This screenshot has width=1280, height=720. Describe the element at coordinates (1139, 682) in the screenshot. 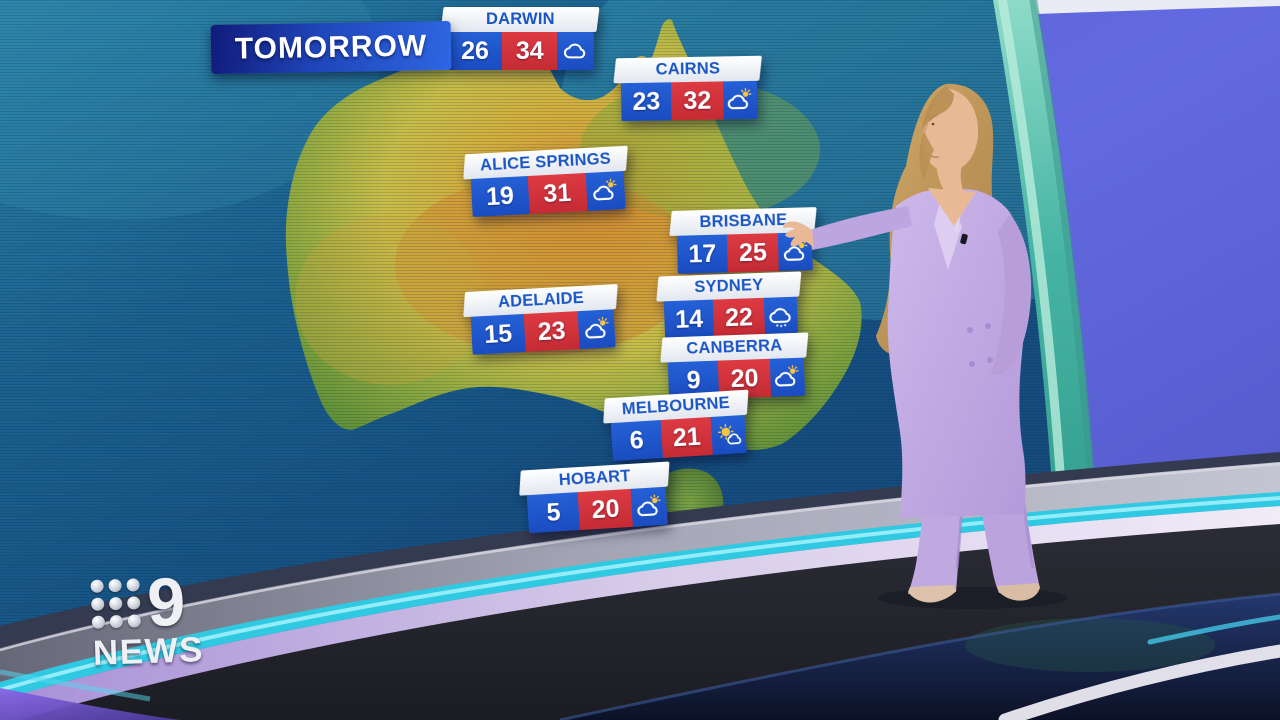

I see `floor-white-swoosh` at that location.